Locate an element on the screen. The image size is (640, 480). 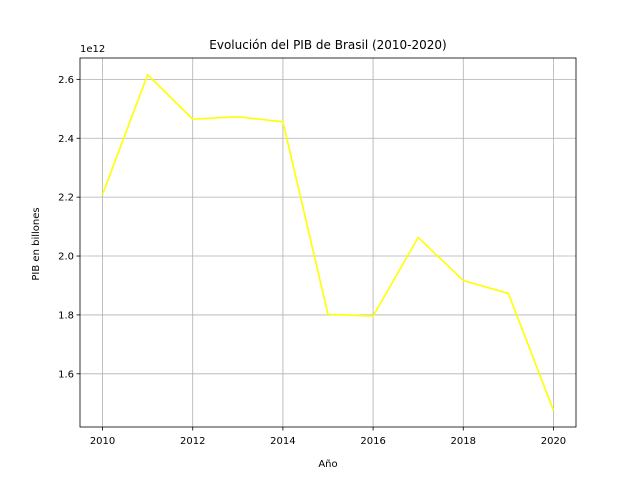
y-tick-label: 1.8 is located at coordinates (66, 315).